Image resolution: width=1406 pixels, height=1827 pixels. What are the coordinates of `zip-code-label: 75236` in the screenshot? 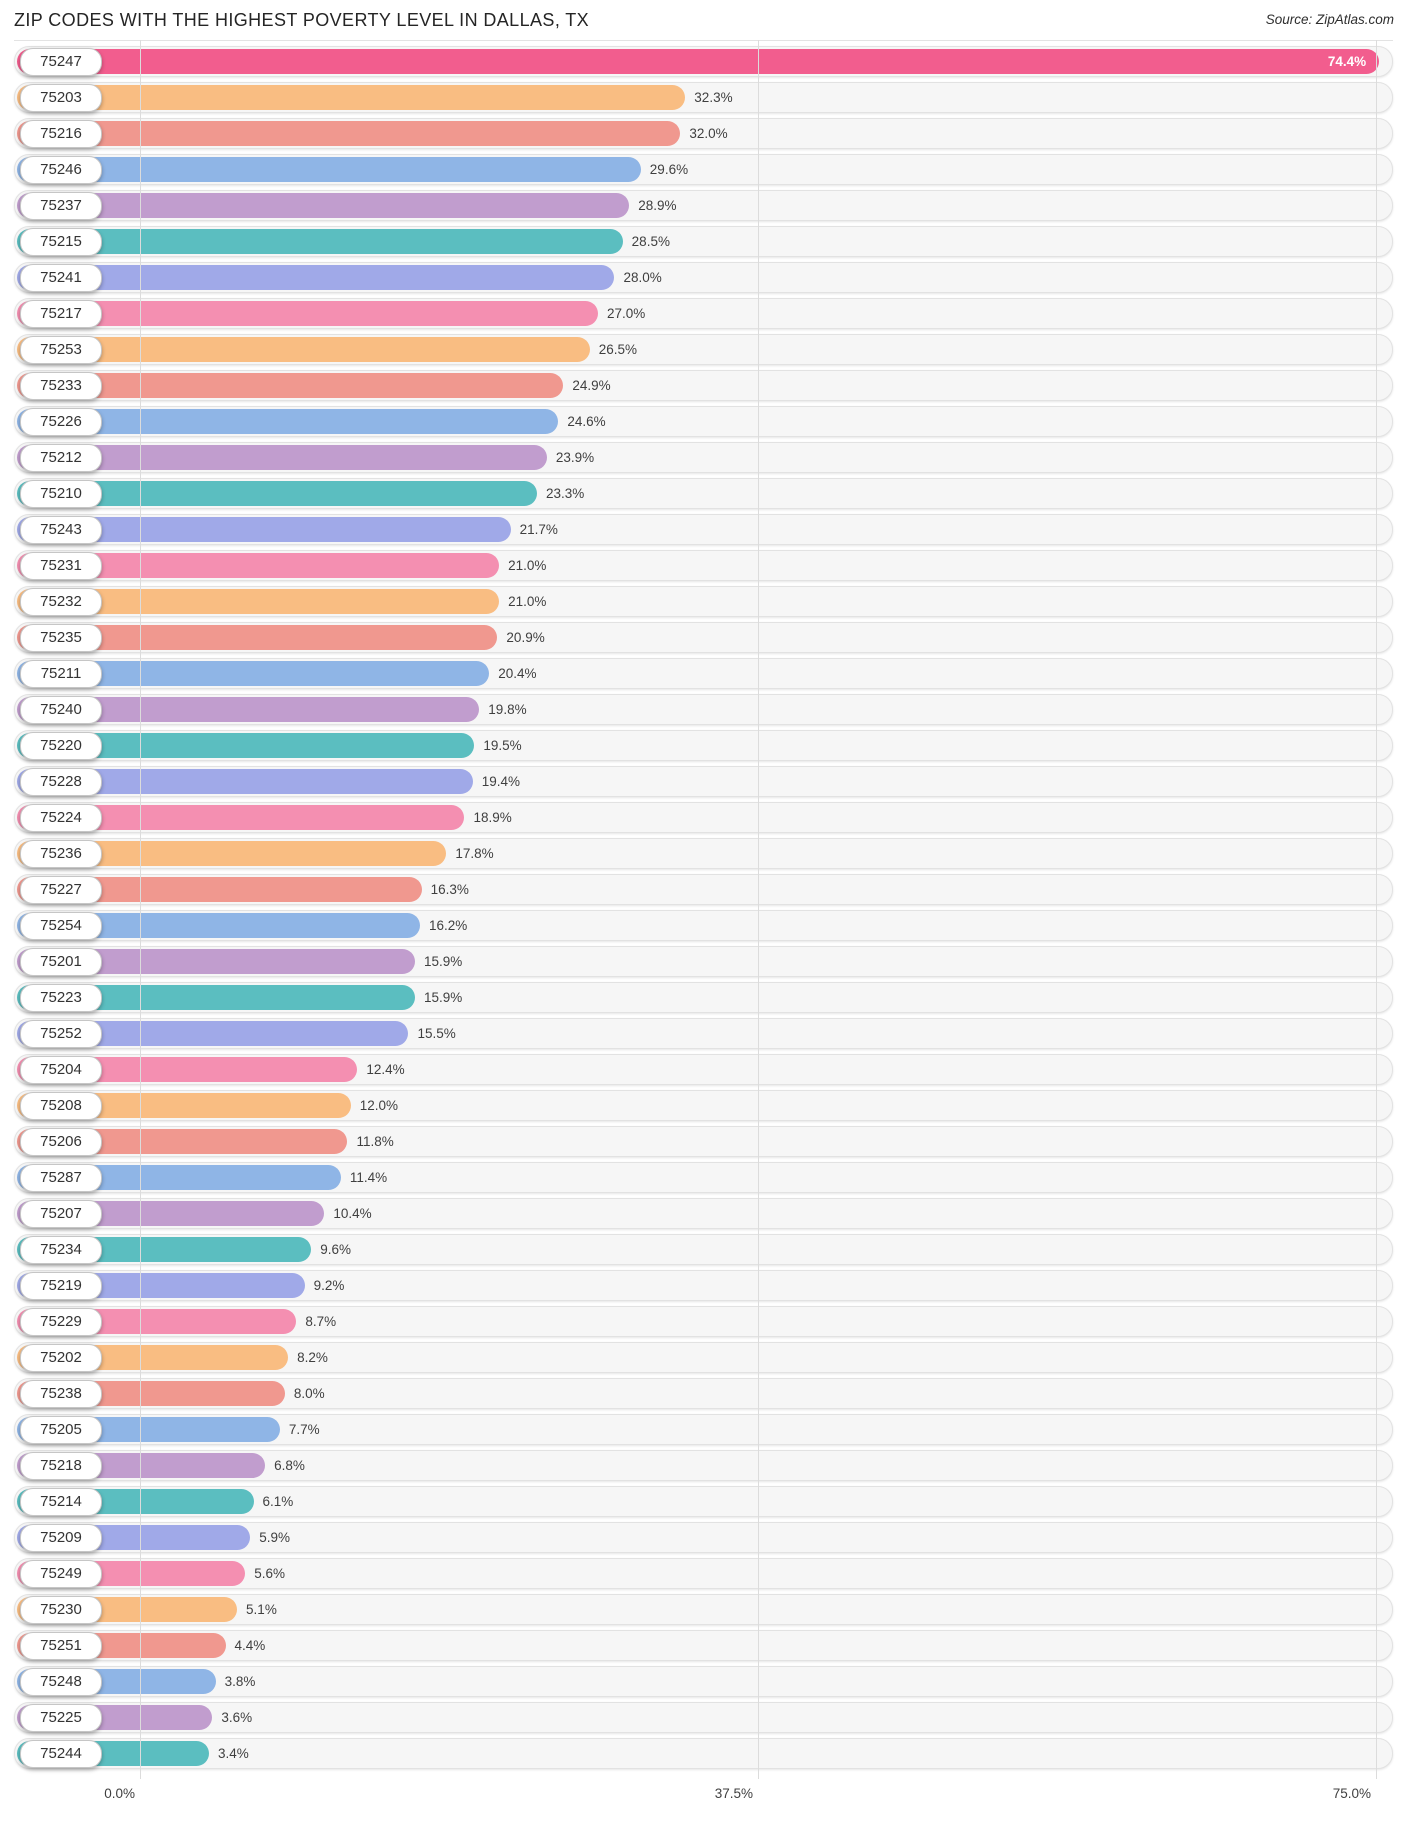 It's located at (61, 853).